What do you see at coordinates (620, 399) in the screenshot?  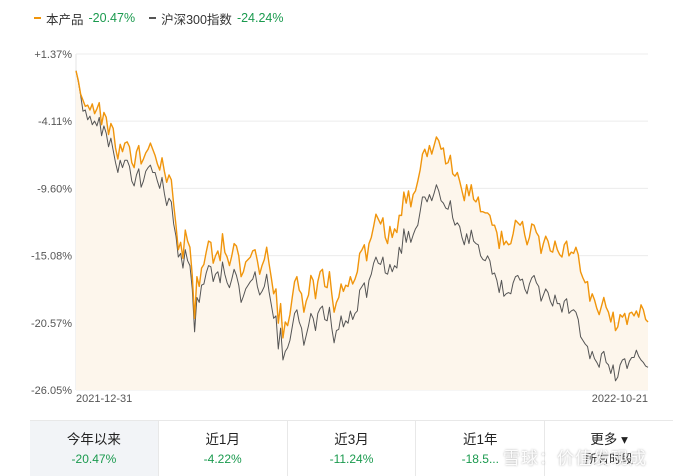 I see `x-tick-label-end: 2022-10-21` at bounding box center [620, 399].